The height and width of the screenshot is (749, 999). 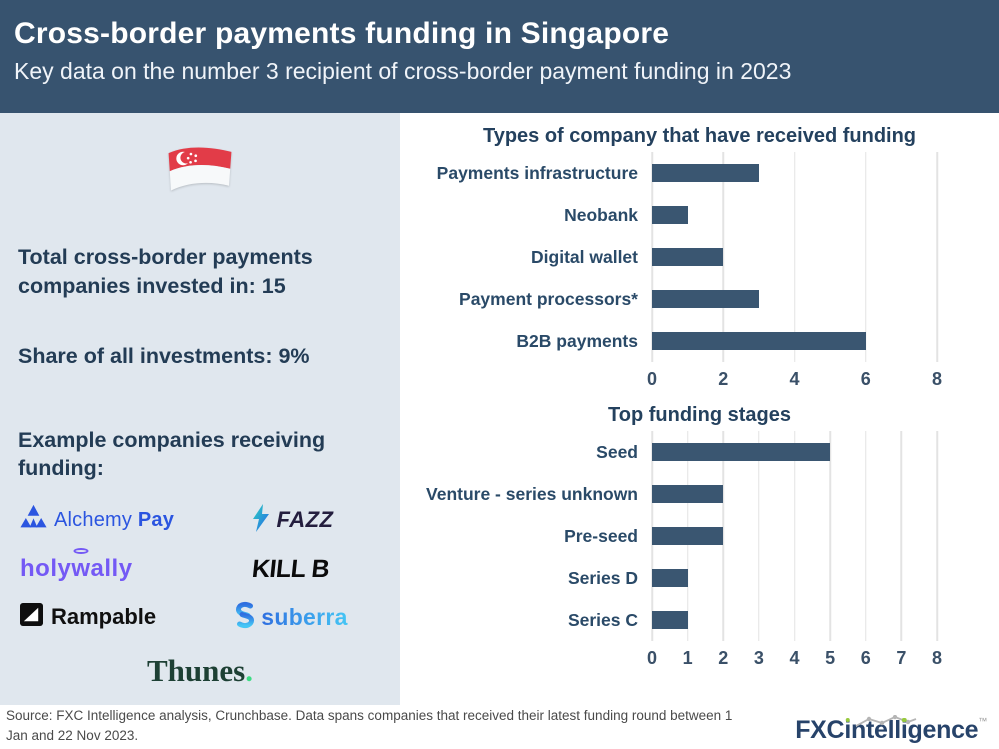 I want to click on chart-x-axis: 0 1 2 3 4 5 6 7 8, so click(x=794, y=658).